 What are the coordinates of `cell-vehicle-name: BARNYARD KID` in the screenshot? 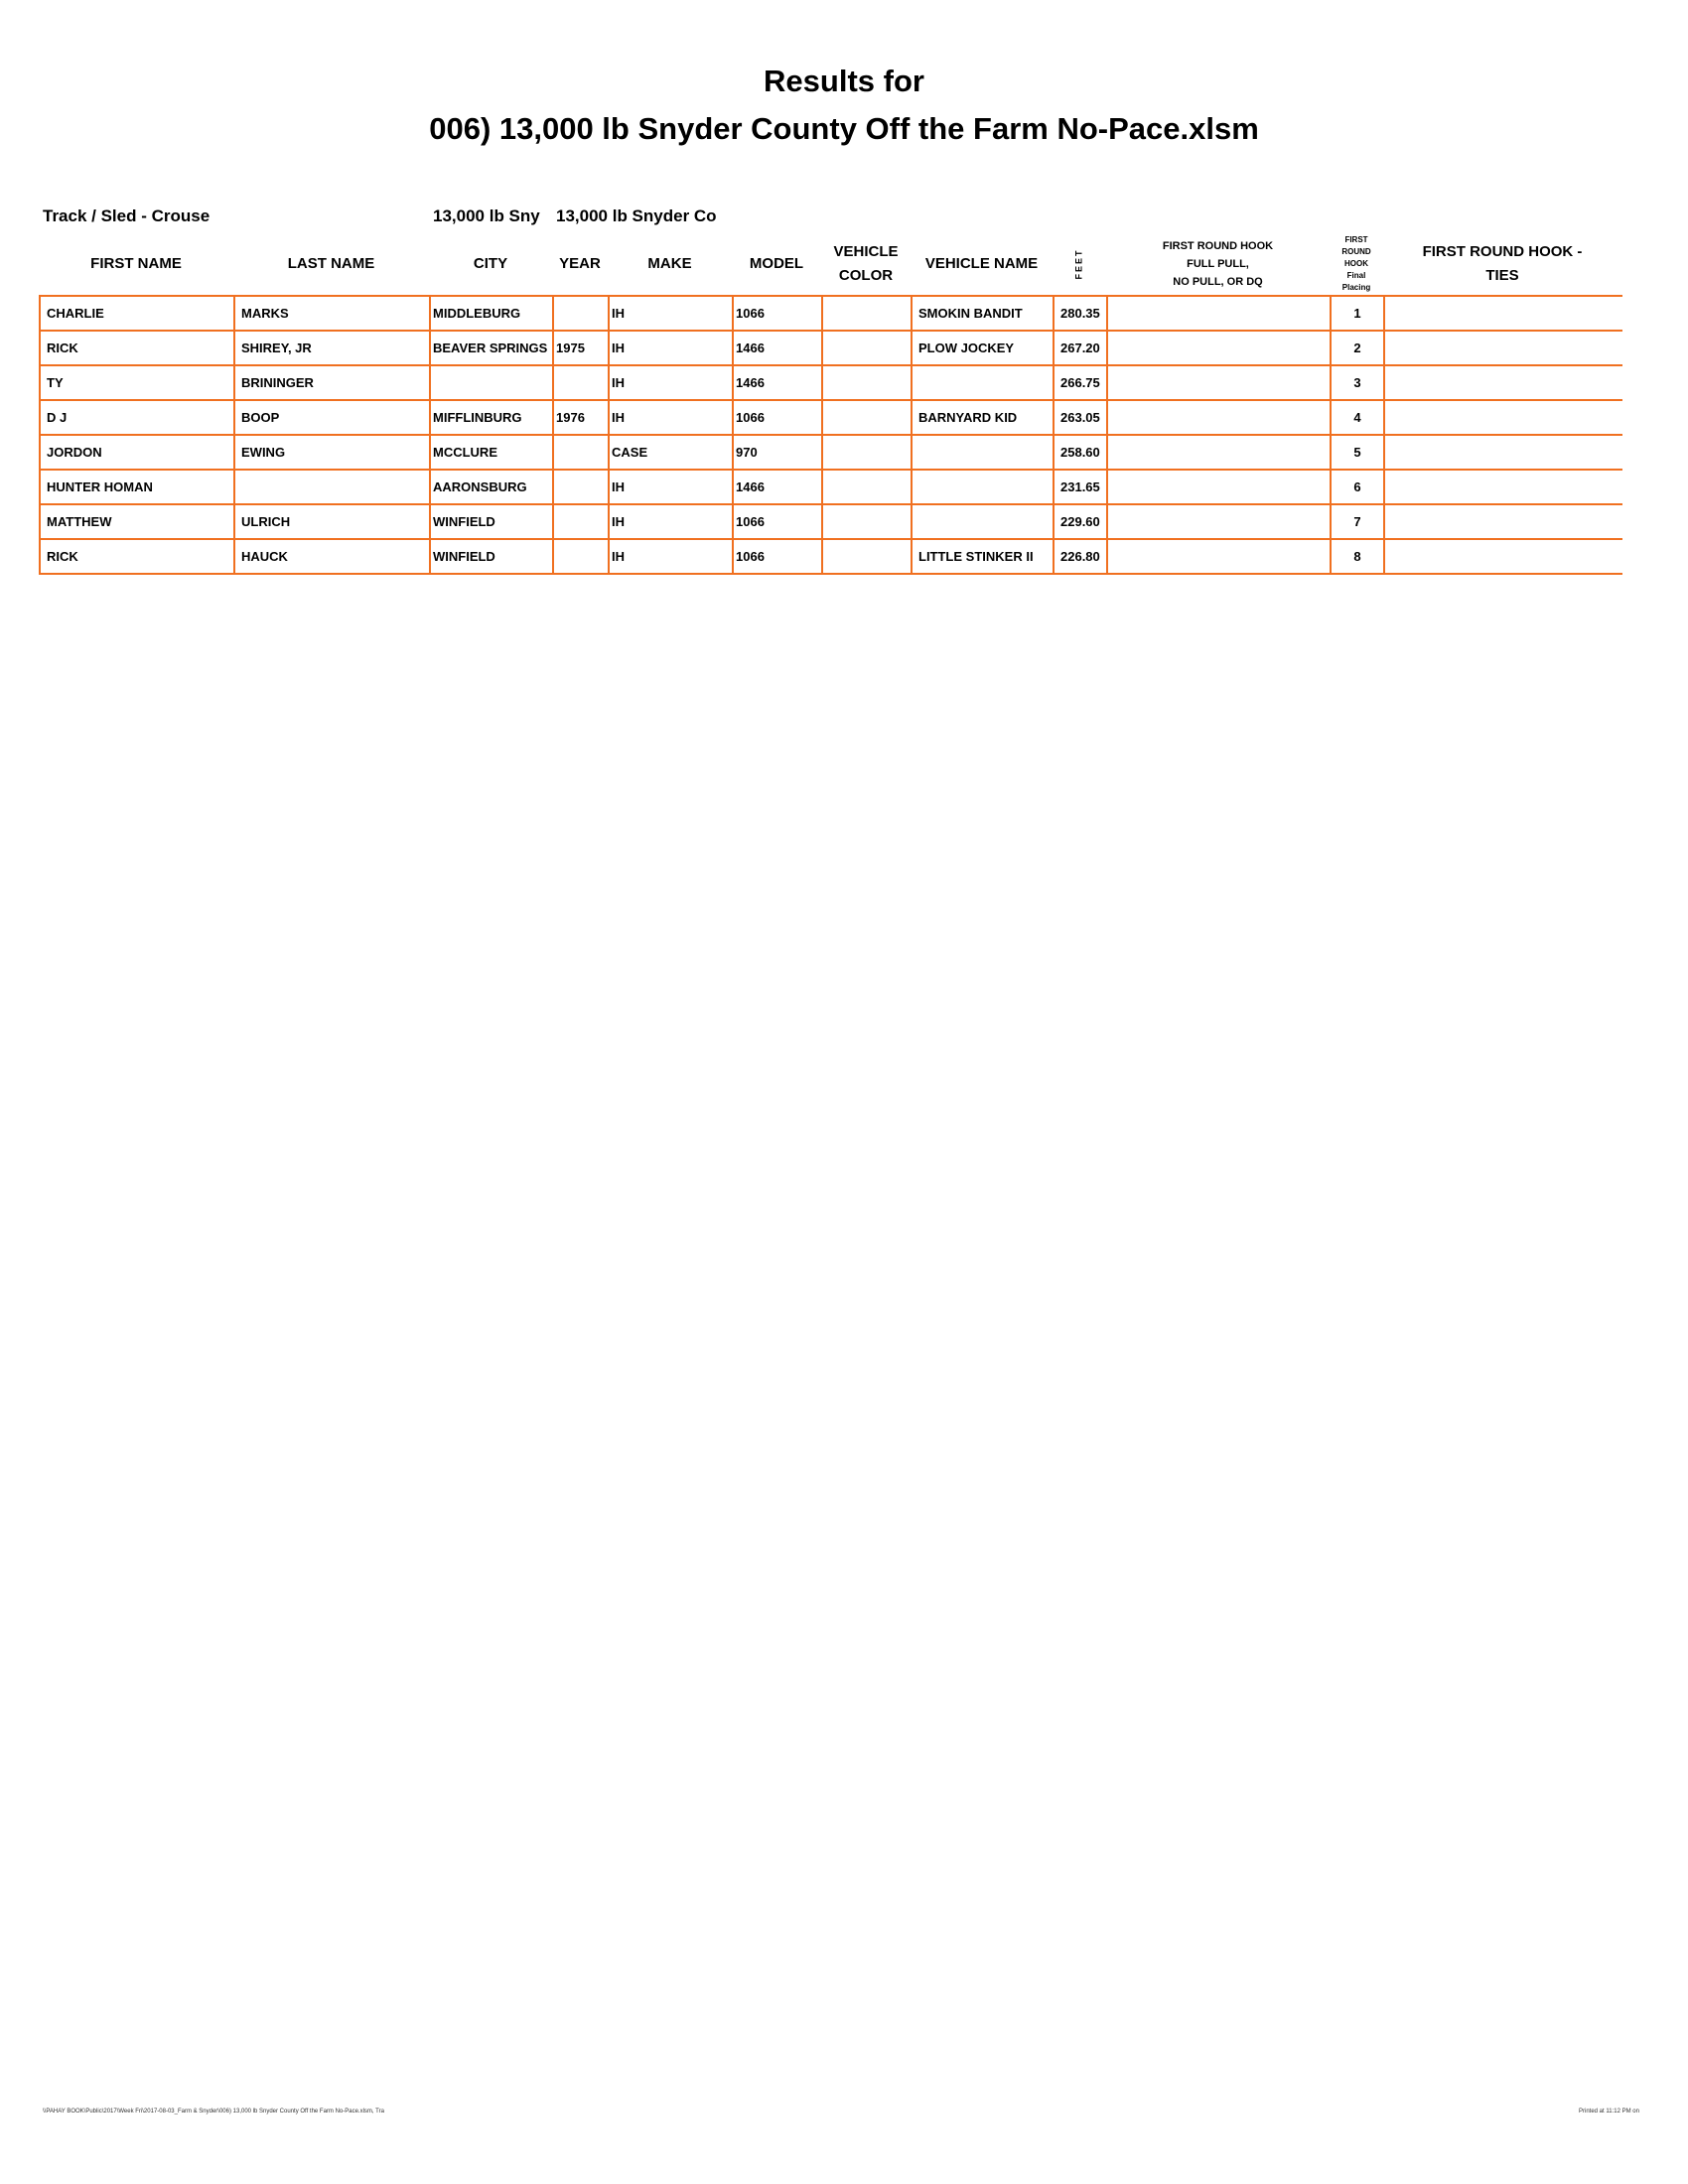 It's located at (983, 417).